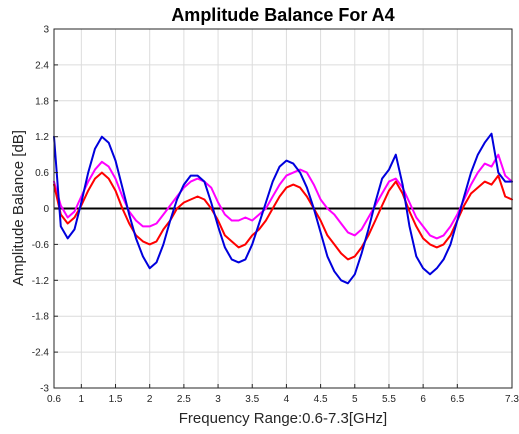 Image resolution: width=519 pixels, height=434 pixels. Describe the element at coordinates (44, 389) in the screenshot. I see `y-tick-label: -3` at that location.